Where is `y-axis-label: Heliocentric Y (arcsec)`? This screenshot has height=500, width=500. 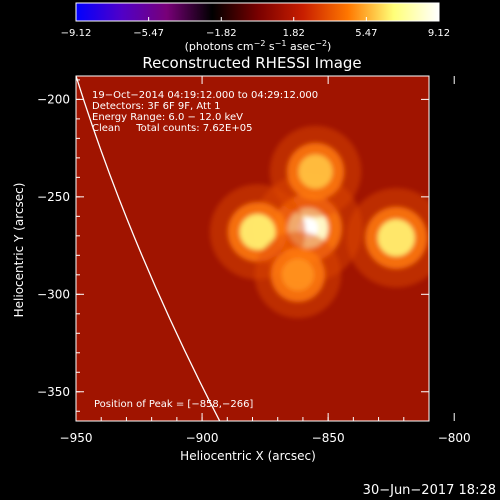 y-axis-label: Heliocentric Y (arcsec) is located at coordinates (19, 250).